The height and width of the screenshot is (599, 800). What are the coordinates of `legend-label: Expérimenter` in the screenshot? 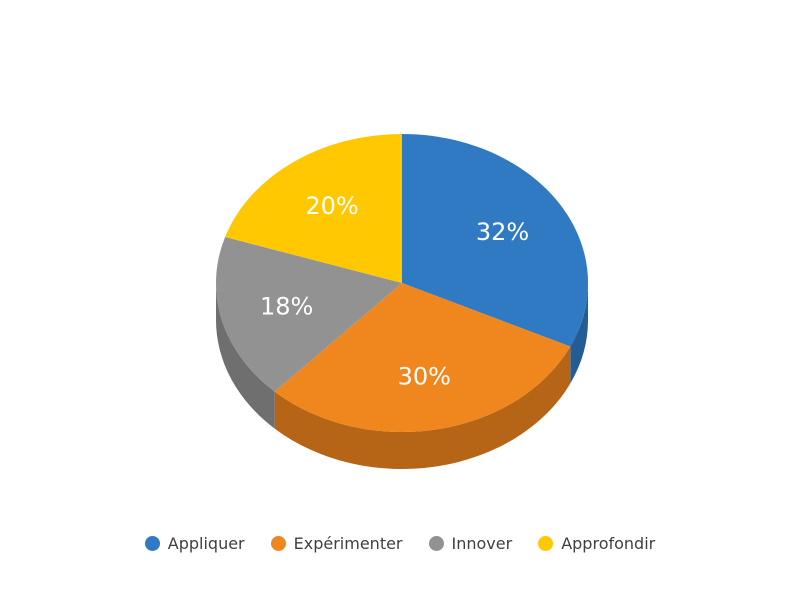 It's located at (348, 543).